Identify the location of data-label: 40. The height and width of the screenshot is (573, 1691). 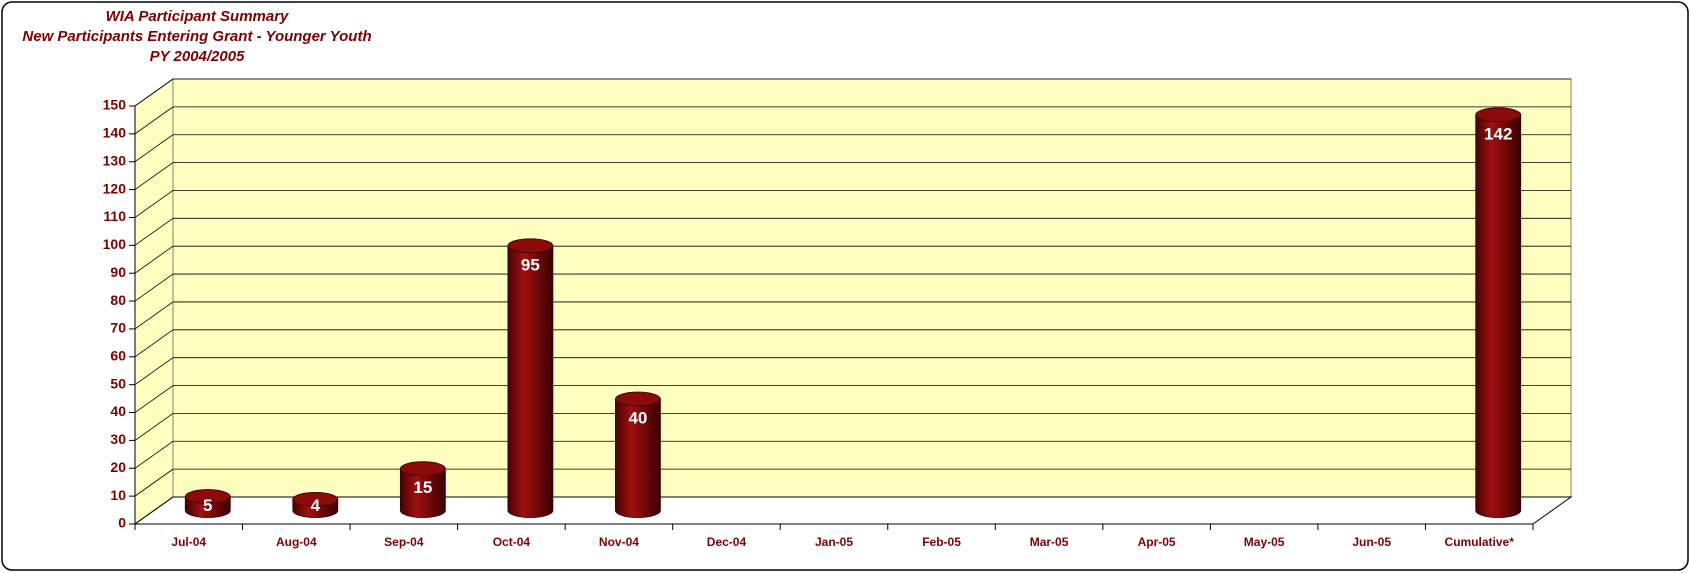
(637, 418).